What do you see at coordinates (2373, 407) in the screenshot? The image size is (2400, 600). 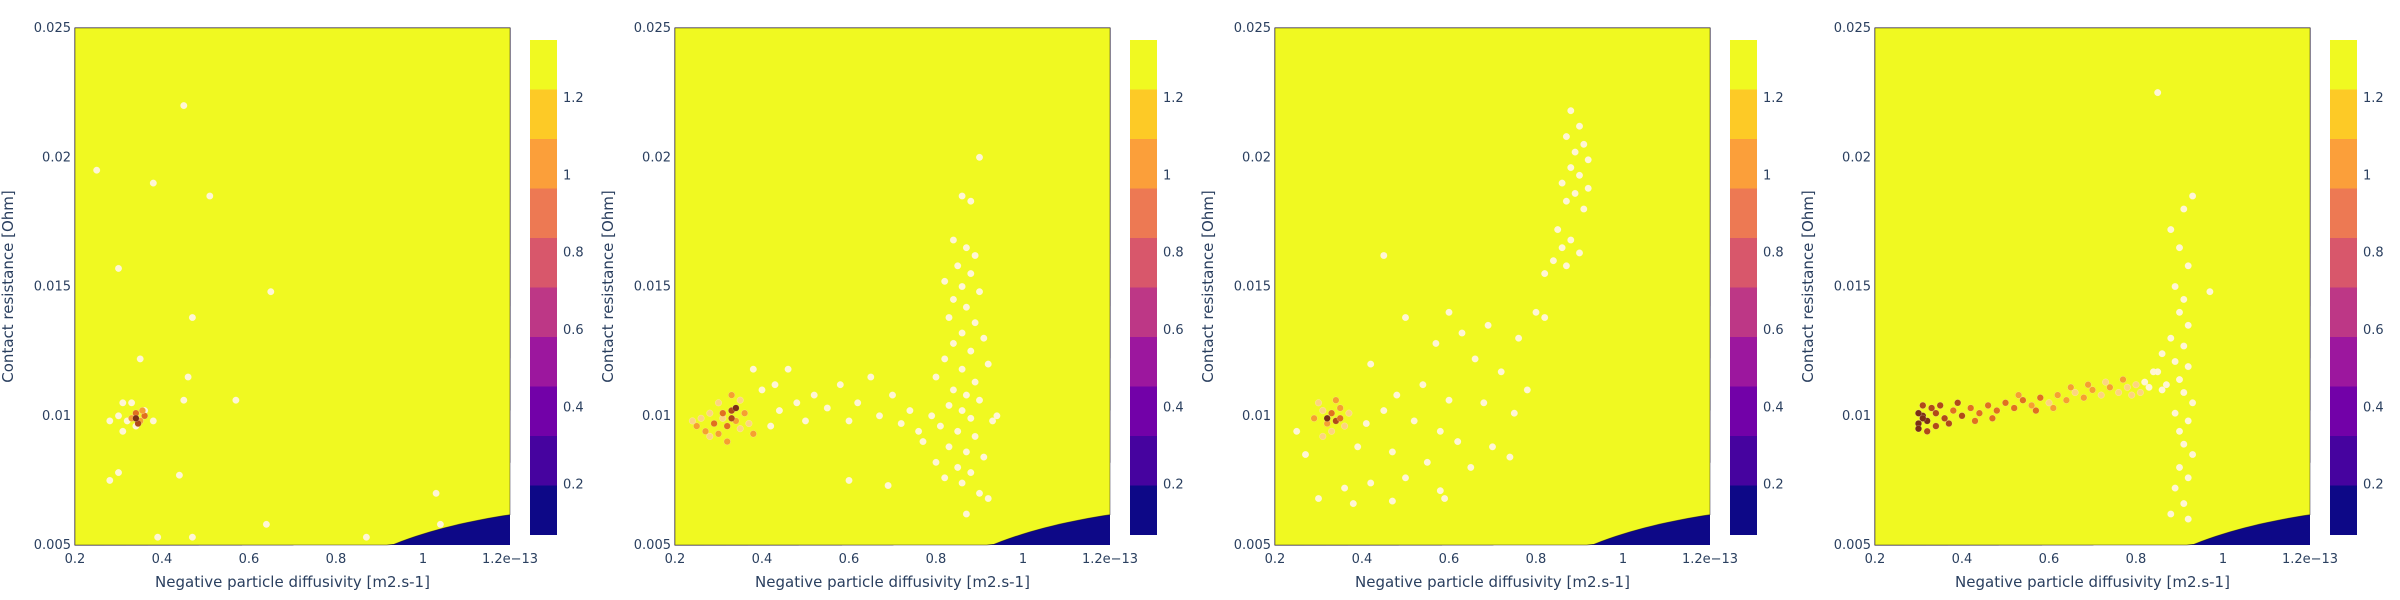 I see `colorbar-tick-label: 0.4` at bounding box center [2373, 407].